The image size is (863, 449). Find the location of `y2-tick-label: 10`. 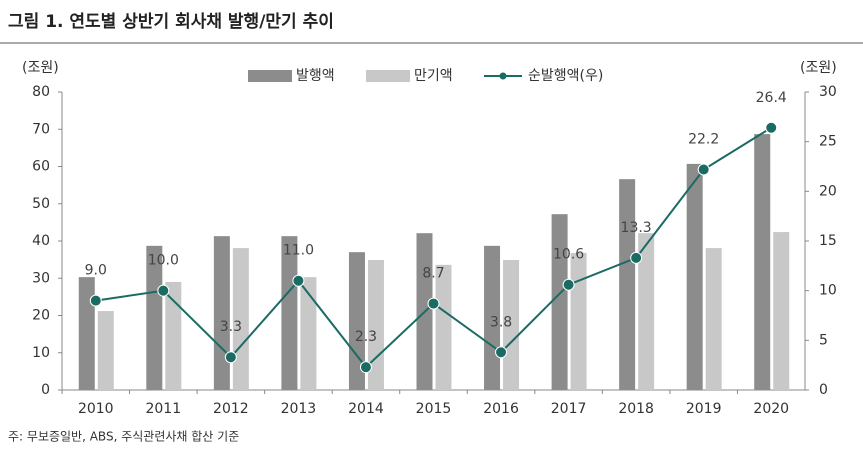

y2-tick-label: 10 is located at coordinates (828, 291).